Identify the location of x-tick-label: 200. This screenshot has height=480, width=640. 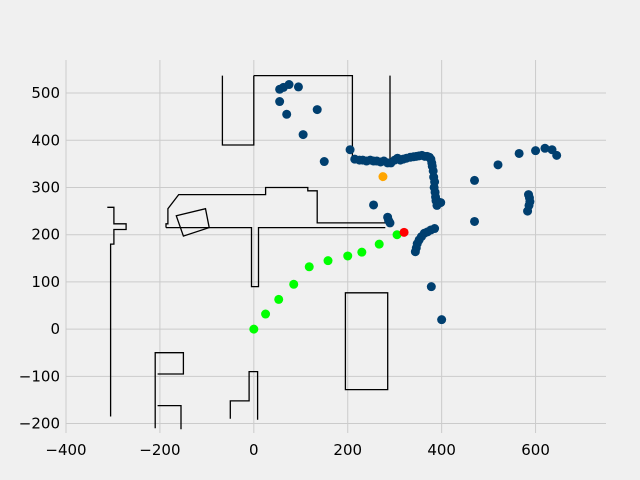
(347, 450).